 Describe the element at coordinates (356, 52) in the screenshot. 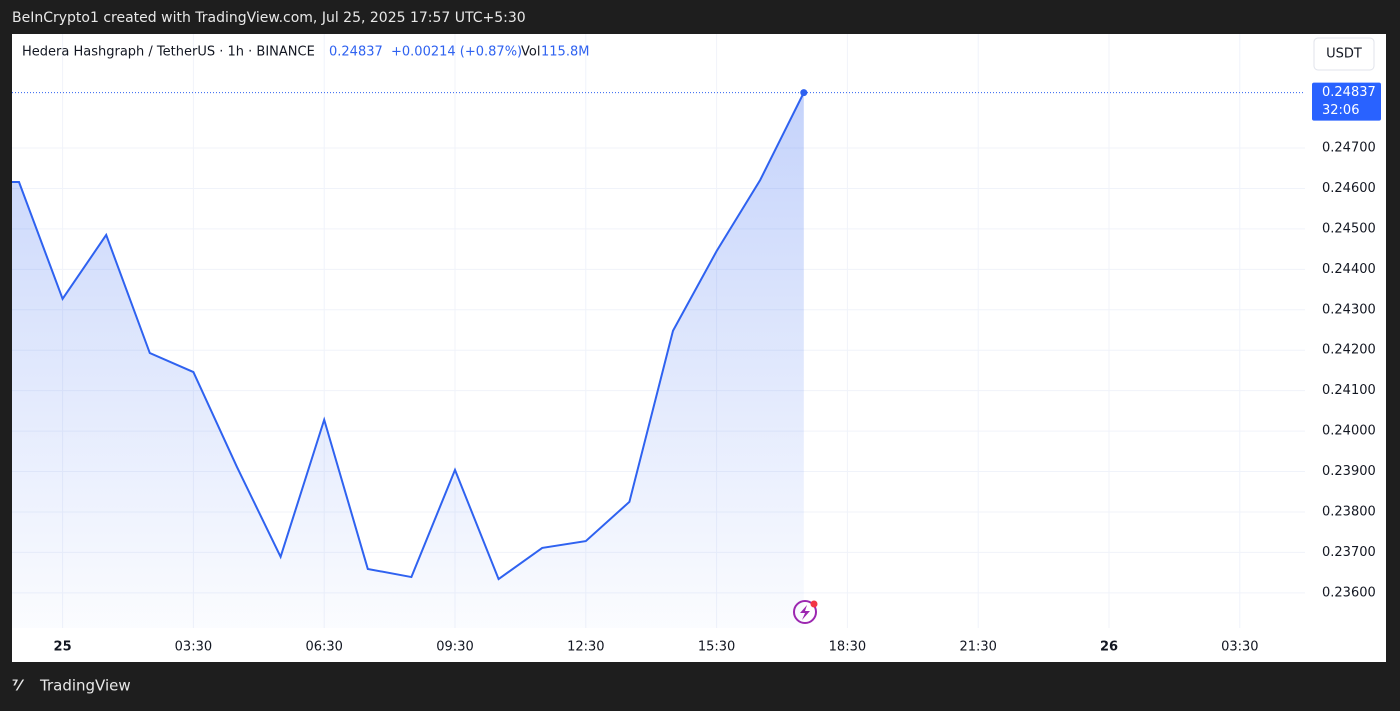

I see `price: 0.24837` at that location.